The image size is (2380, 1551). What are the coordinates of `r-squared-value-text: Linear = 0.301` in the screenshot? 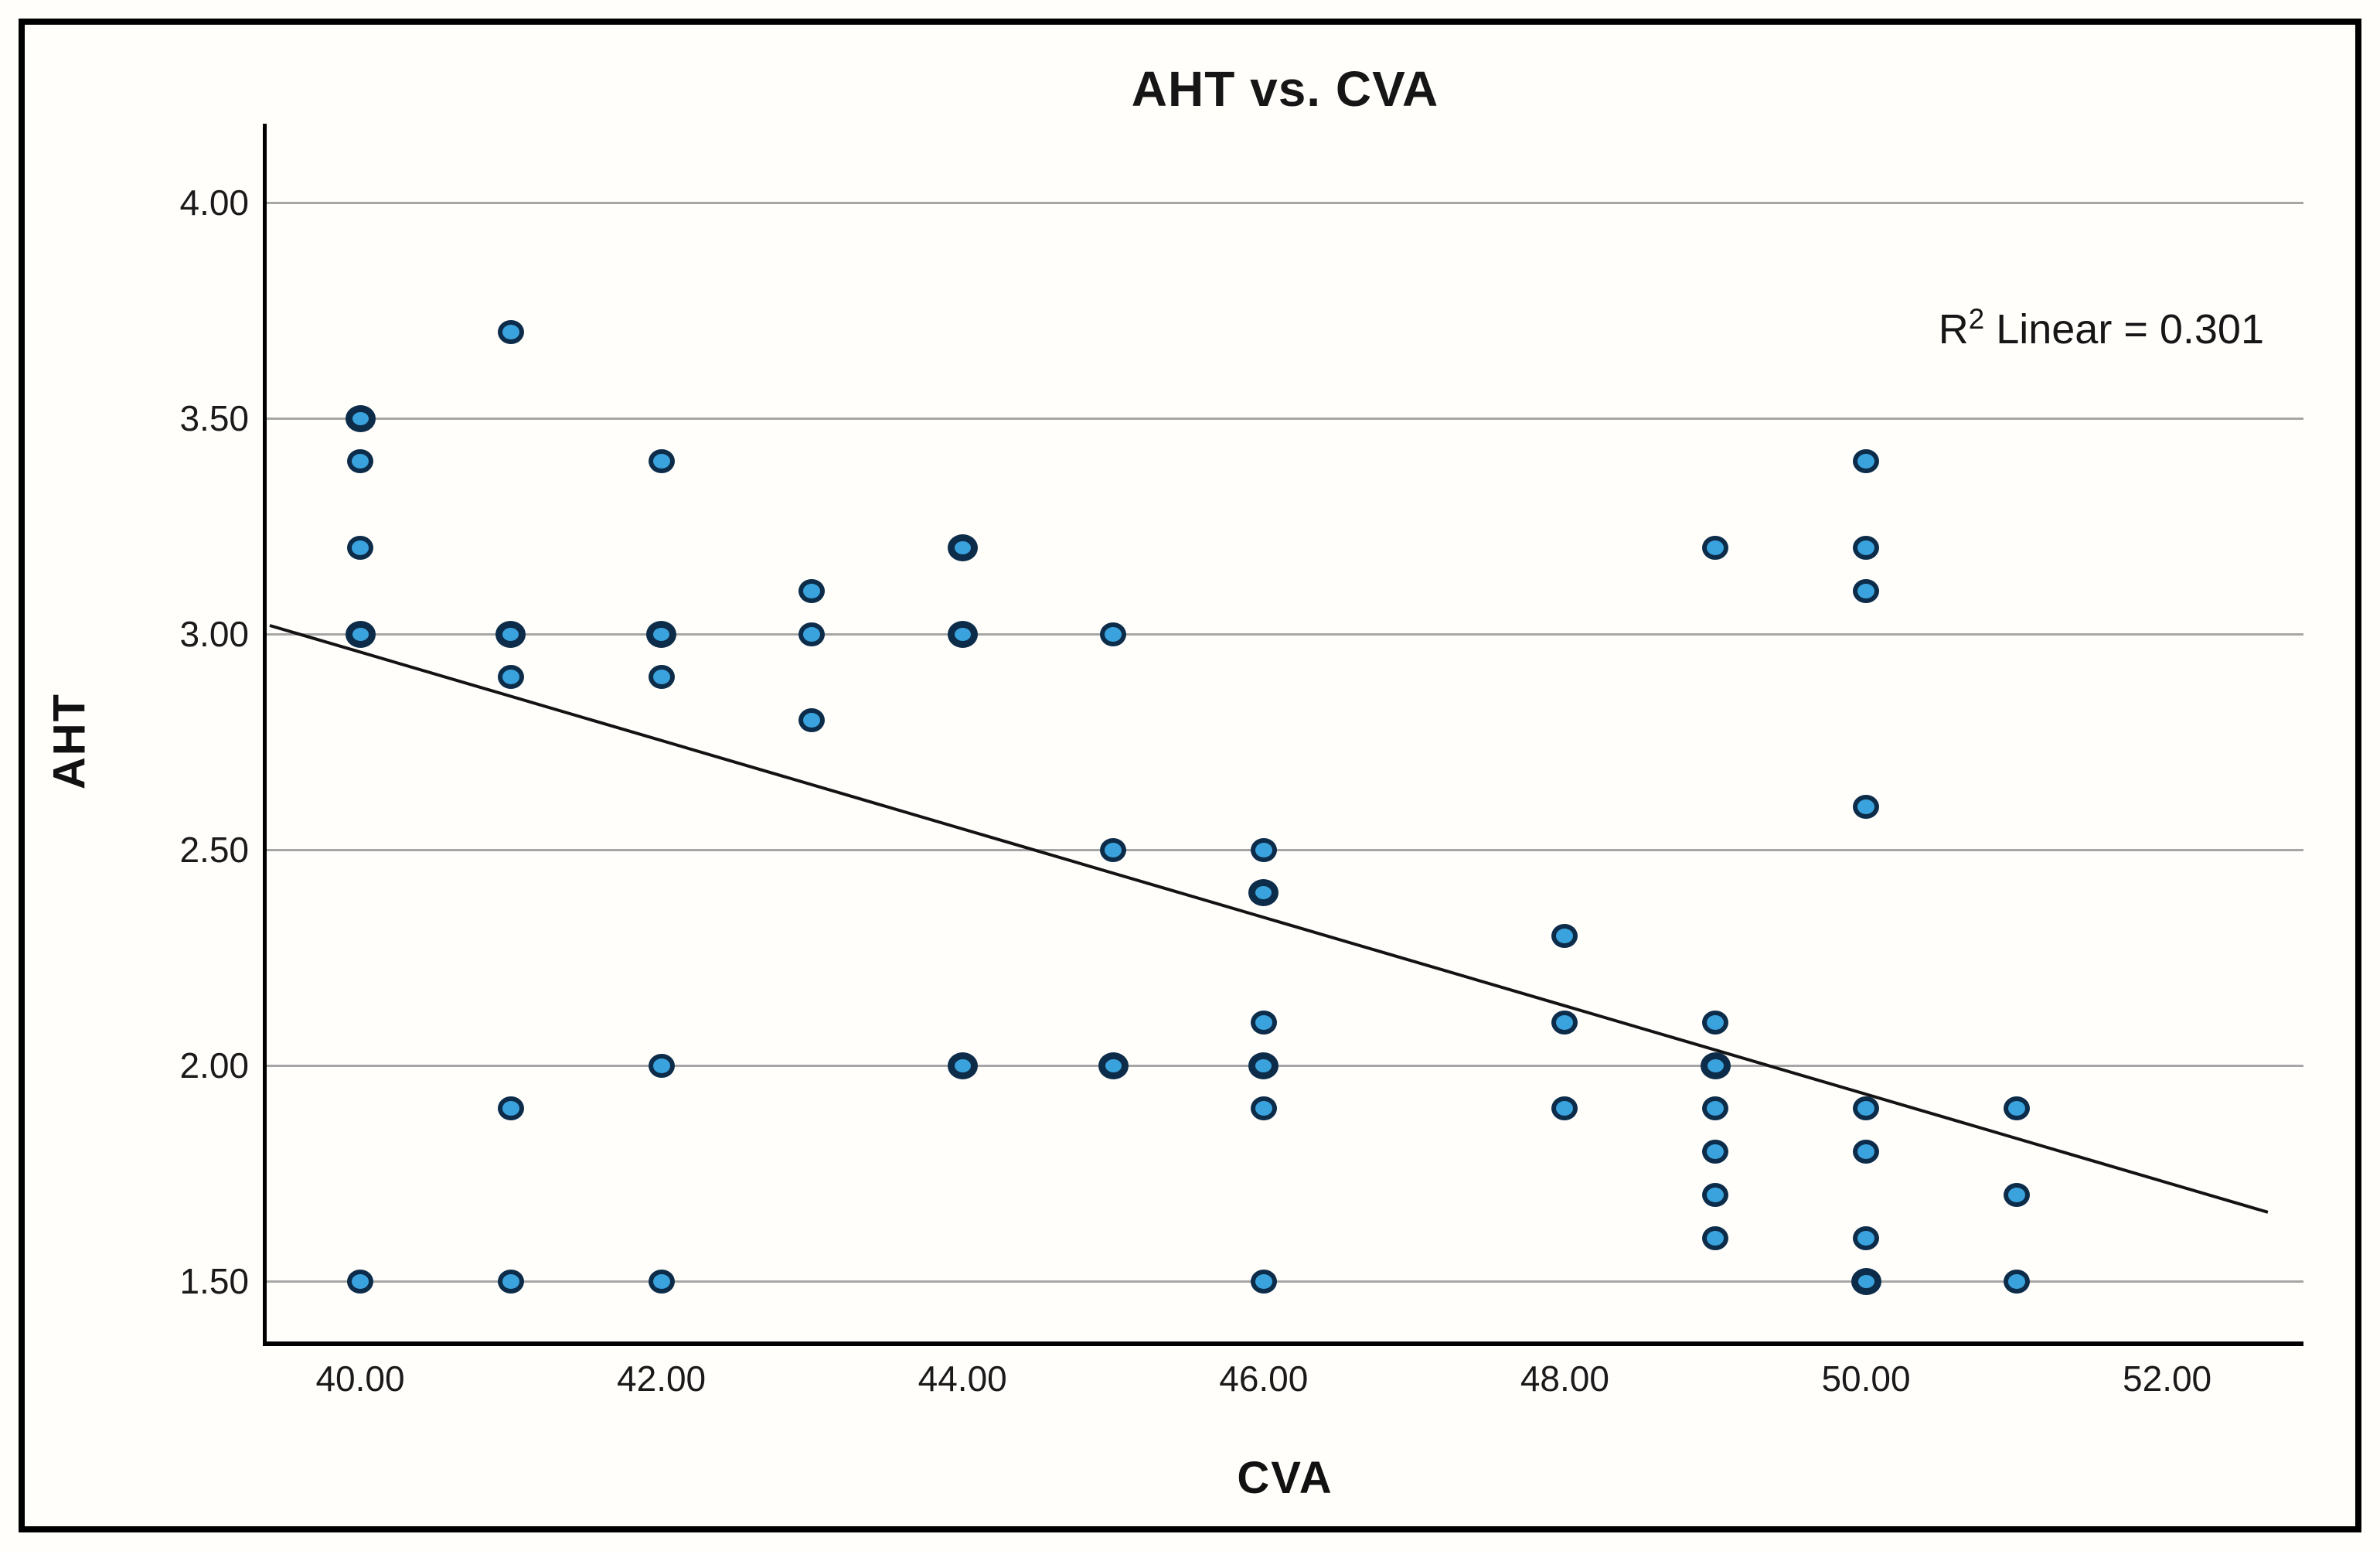 It's located at (2124, 329).